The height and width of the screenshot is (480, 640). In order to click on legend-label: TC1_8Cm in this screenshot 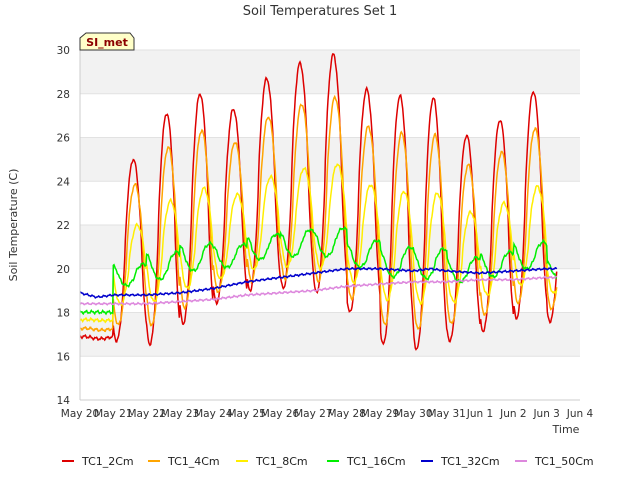, I will do `click(281, 461)`.